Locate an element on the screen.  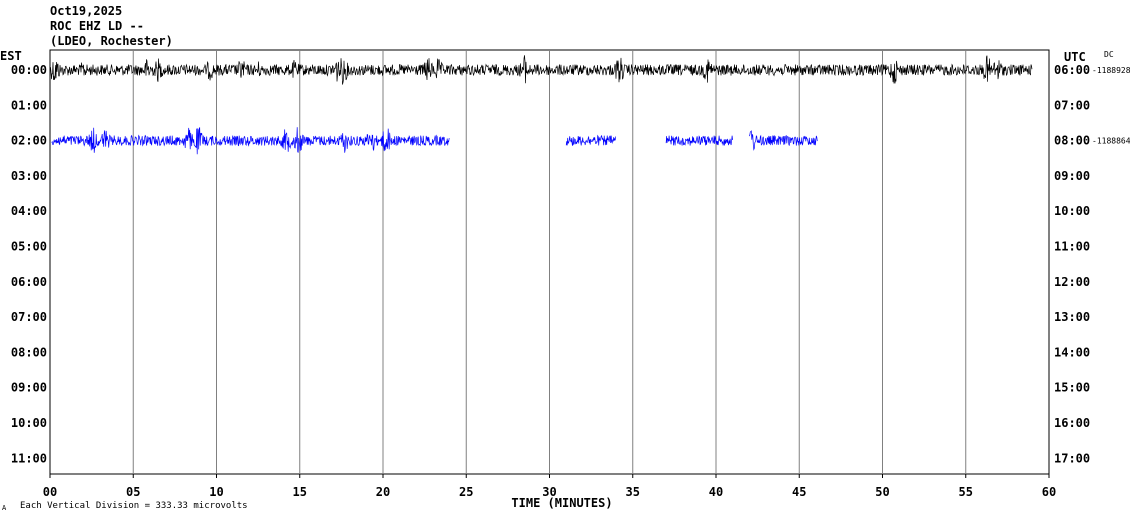
chart-date: Oct19,2025 is located at coordinates (86, 11).